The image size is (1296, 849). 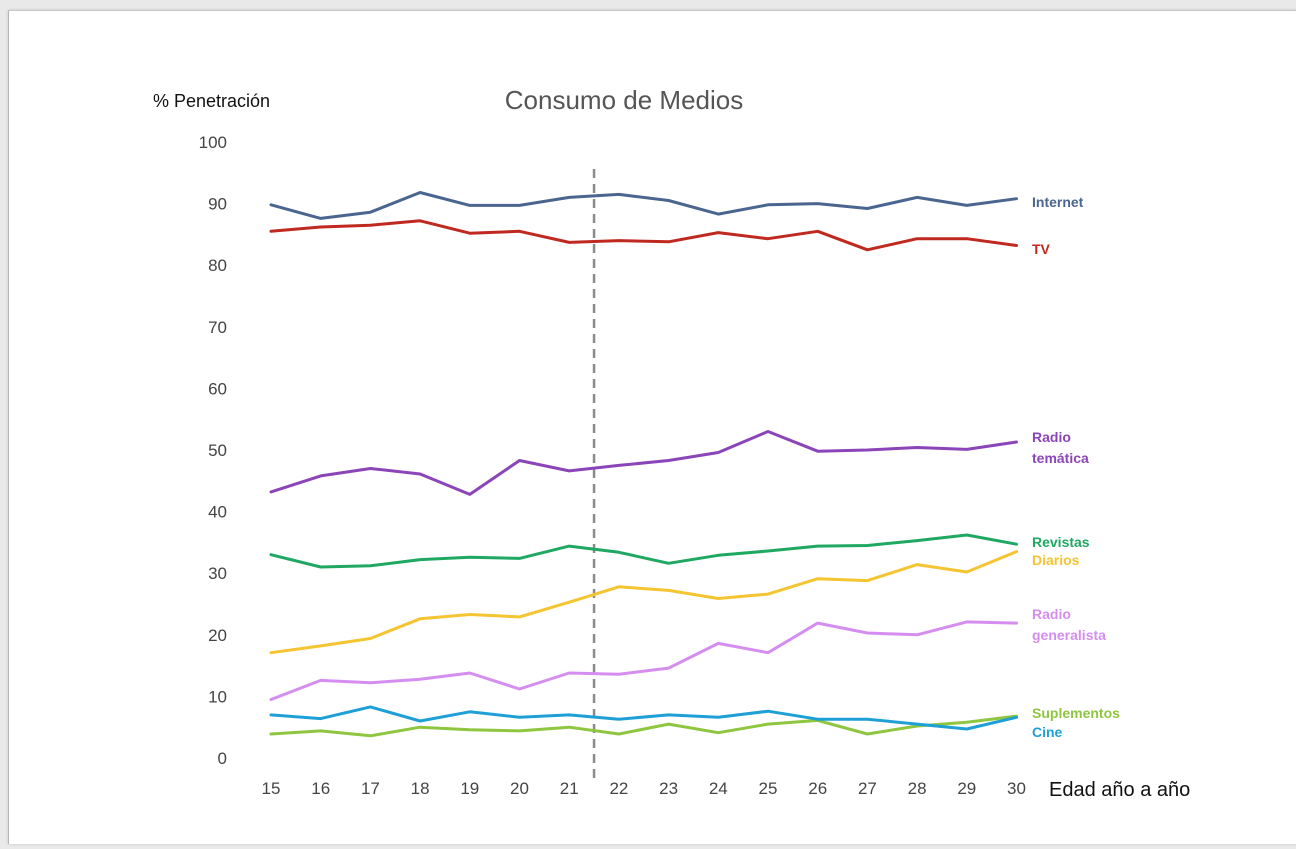 I want to click on series-line-radio-tem-tica, so click(x=643, y=463).